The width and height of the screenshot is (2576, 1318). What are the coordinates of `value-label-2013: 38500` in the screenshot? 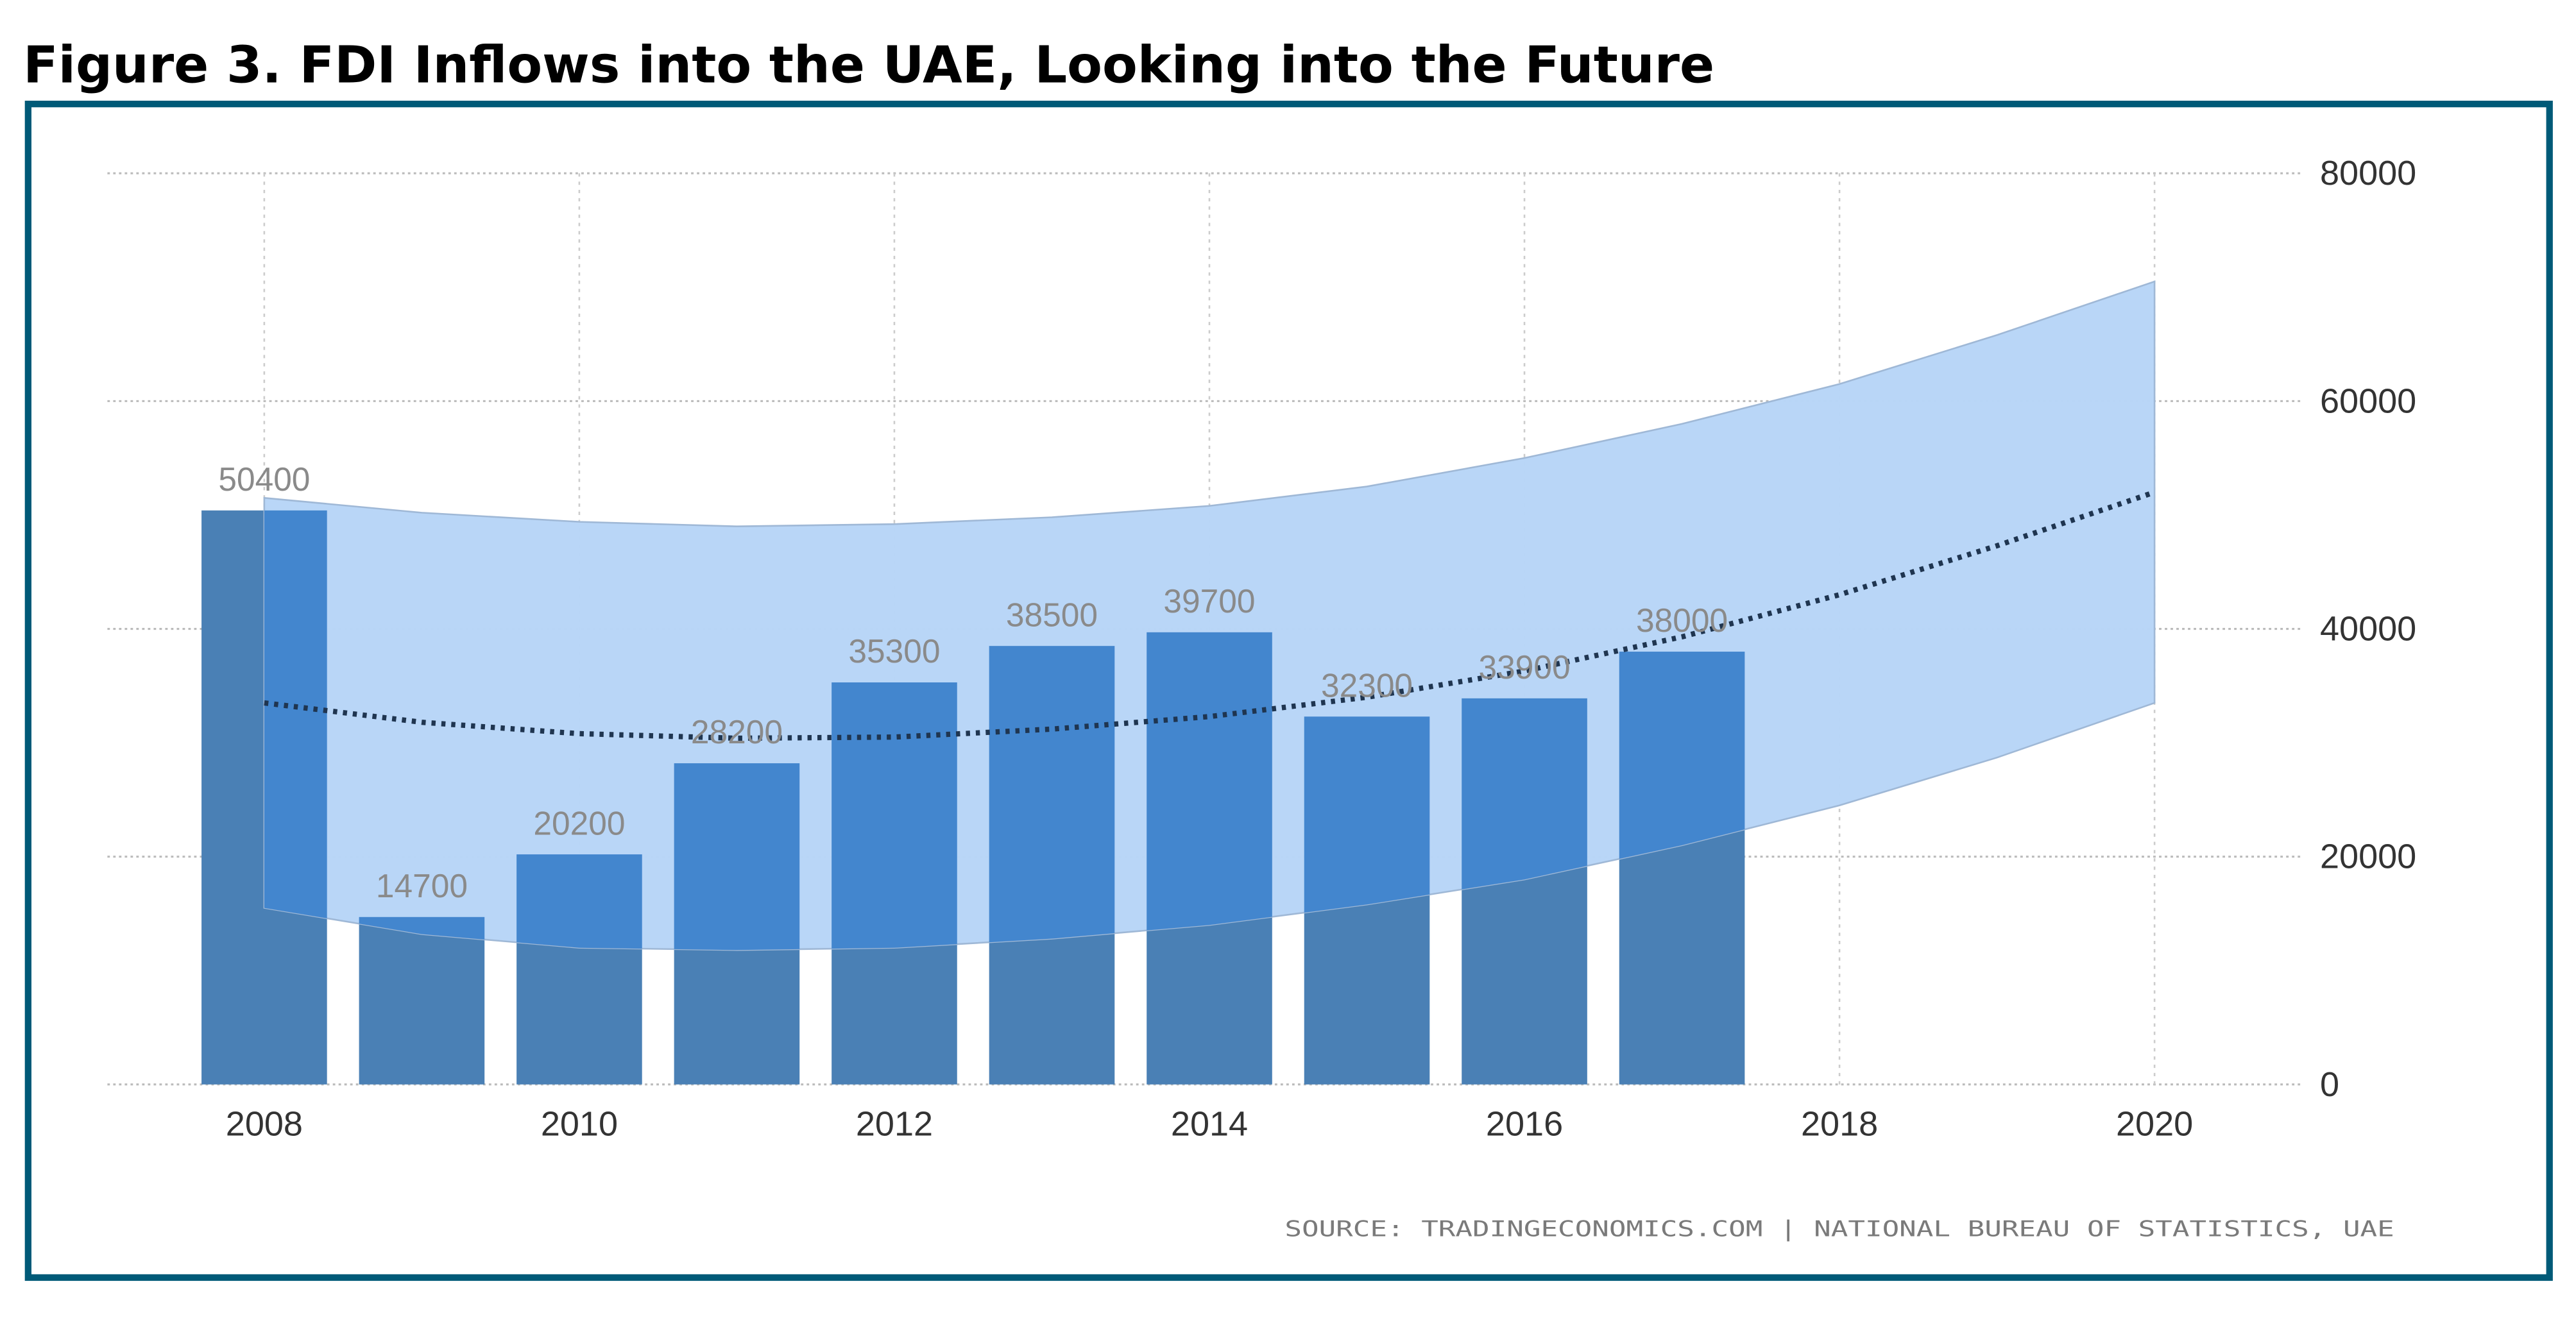 It's located at (1052, 614).